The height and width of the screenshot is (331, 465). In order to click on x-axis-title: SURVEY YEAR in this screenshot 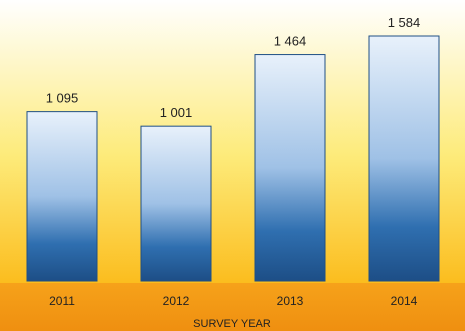, I will do `click(232, 324)`.